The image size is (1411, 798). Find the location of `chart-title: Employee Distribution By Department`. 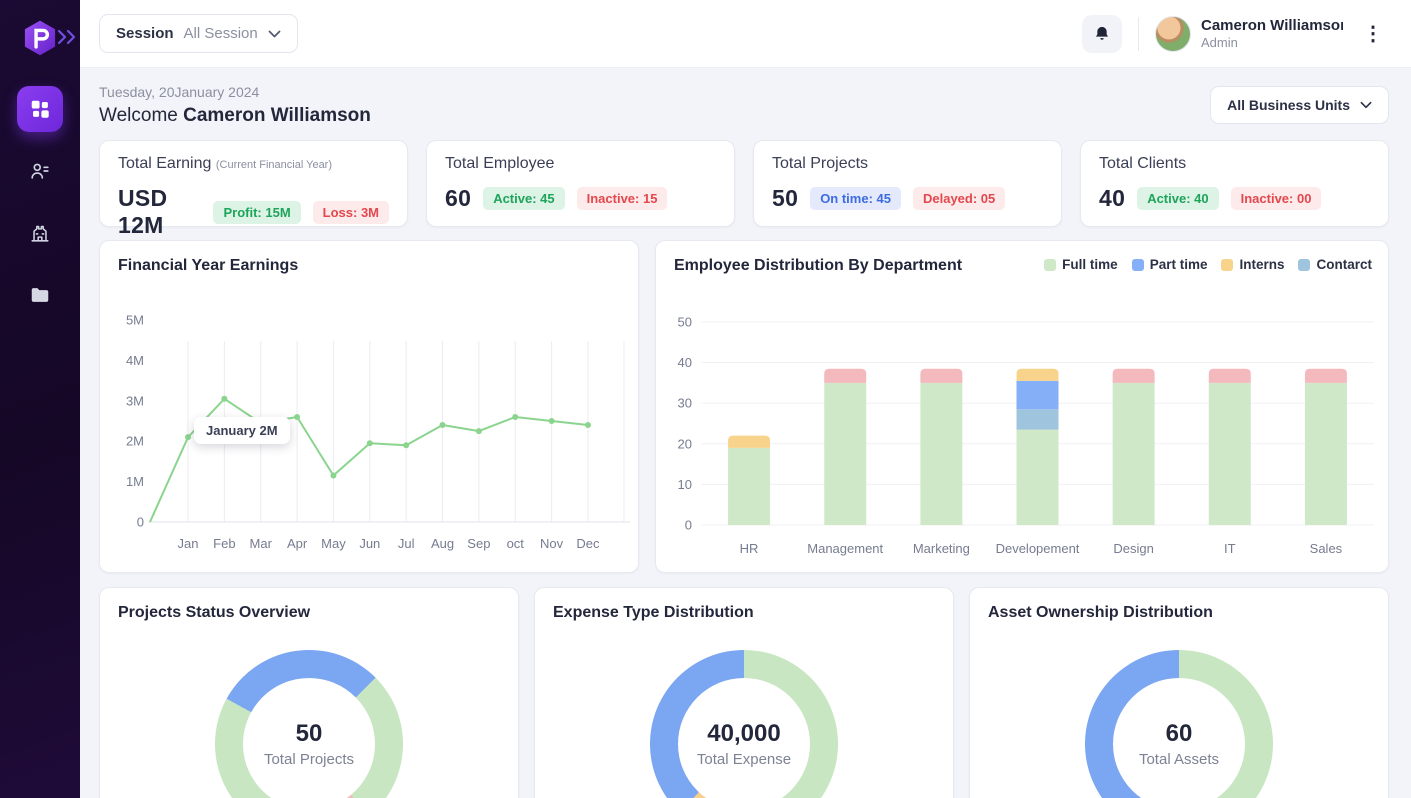

chart-title: Employee Distribution By Department is located at coordinates (818, 265).